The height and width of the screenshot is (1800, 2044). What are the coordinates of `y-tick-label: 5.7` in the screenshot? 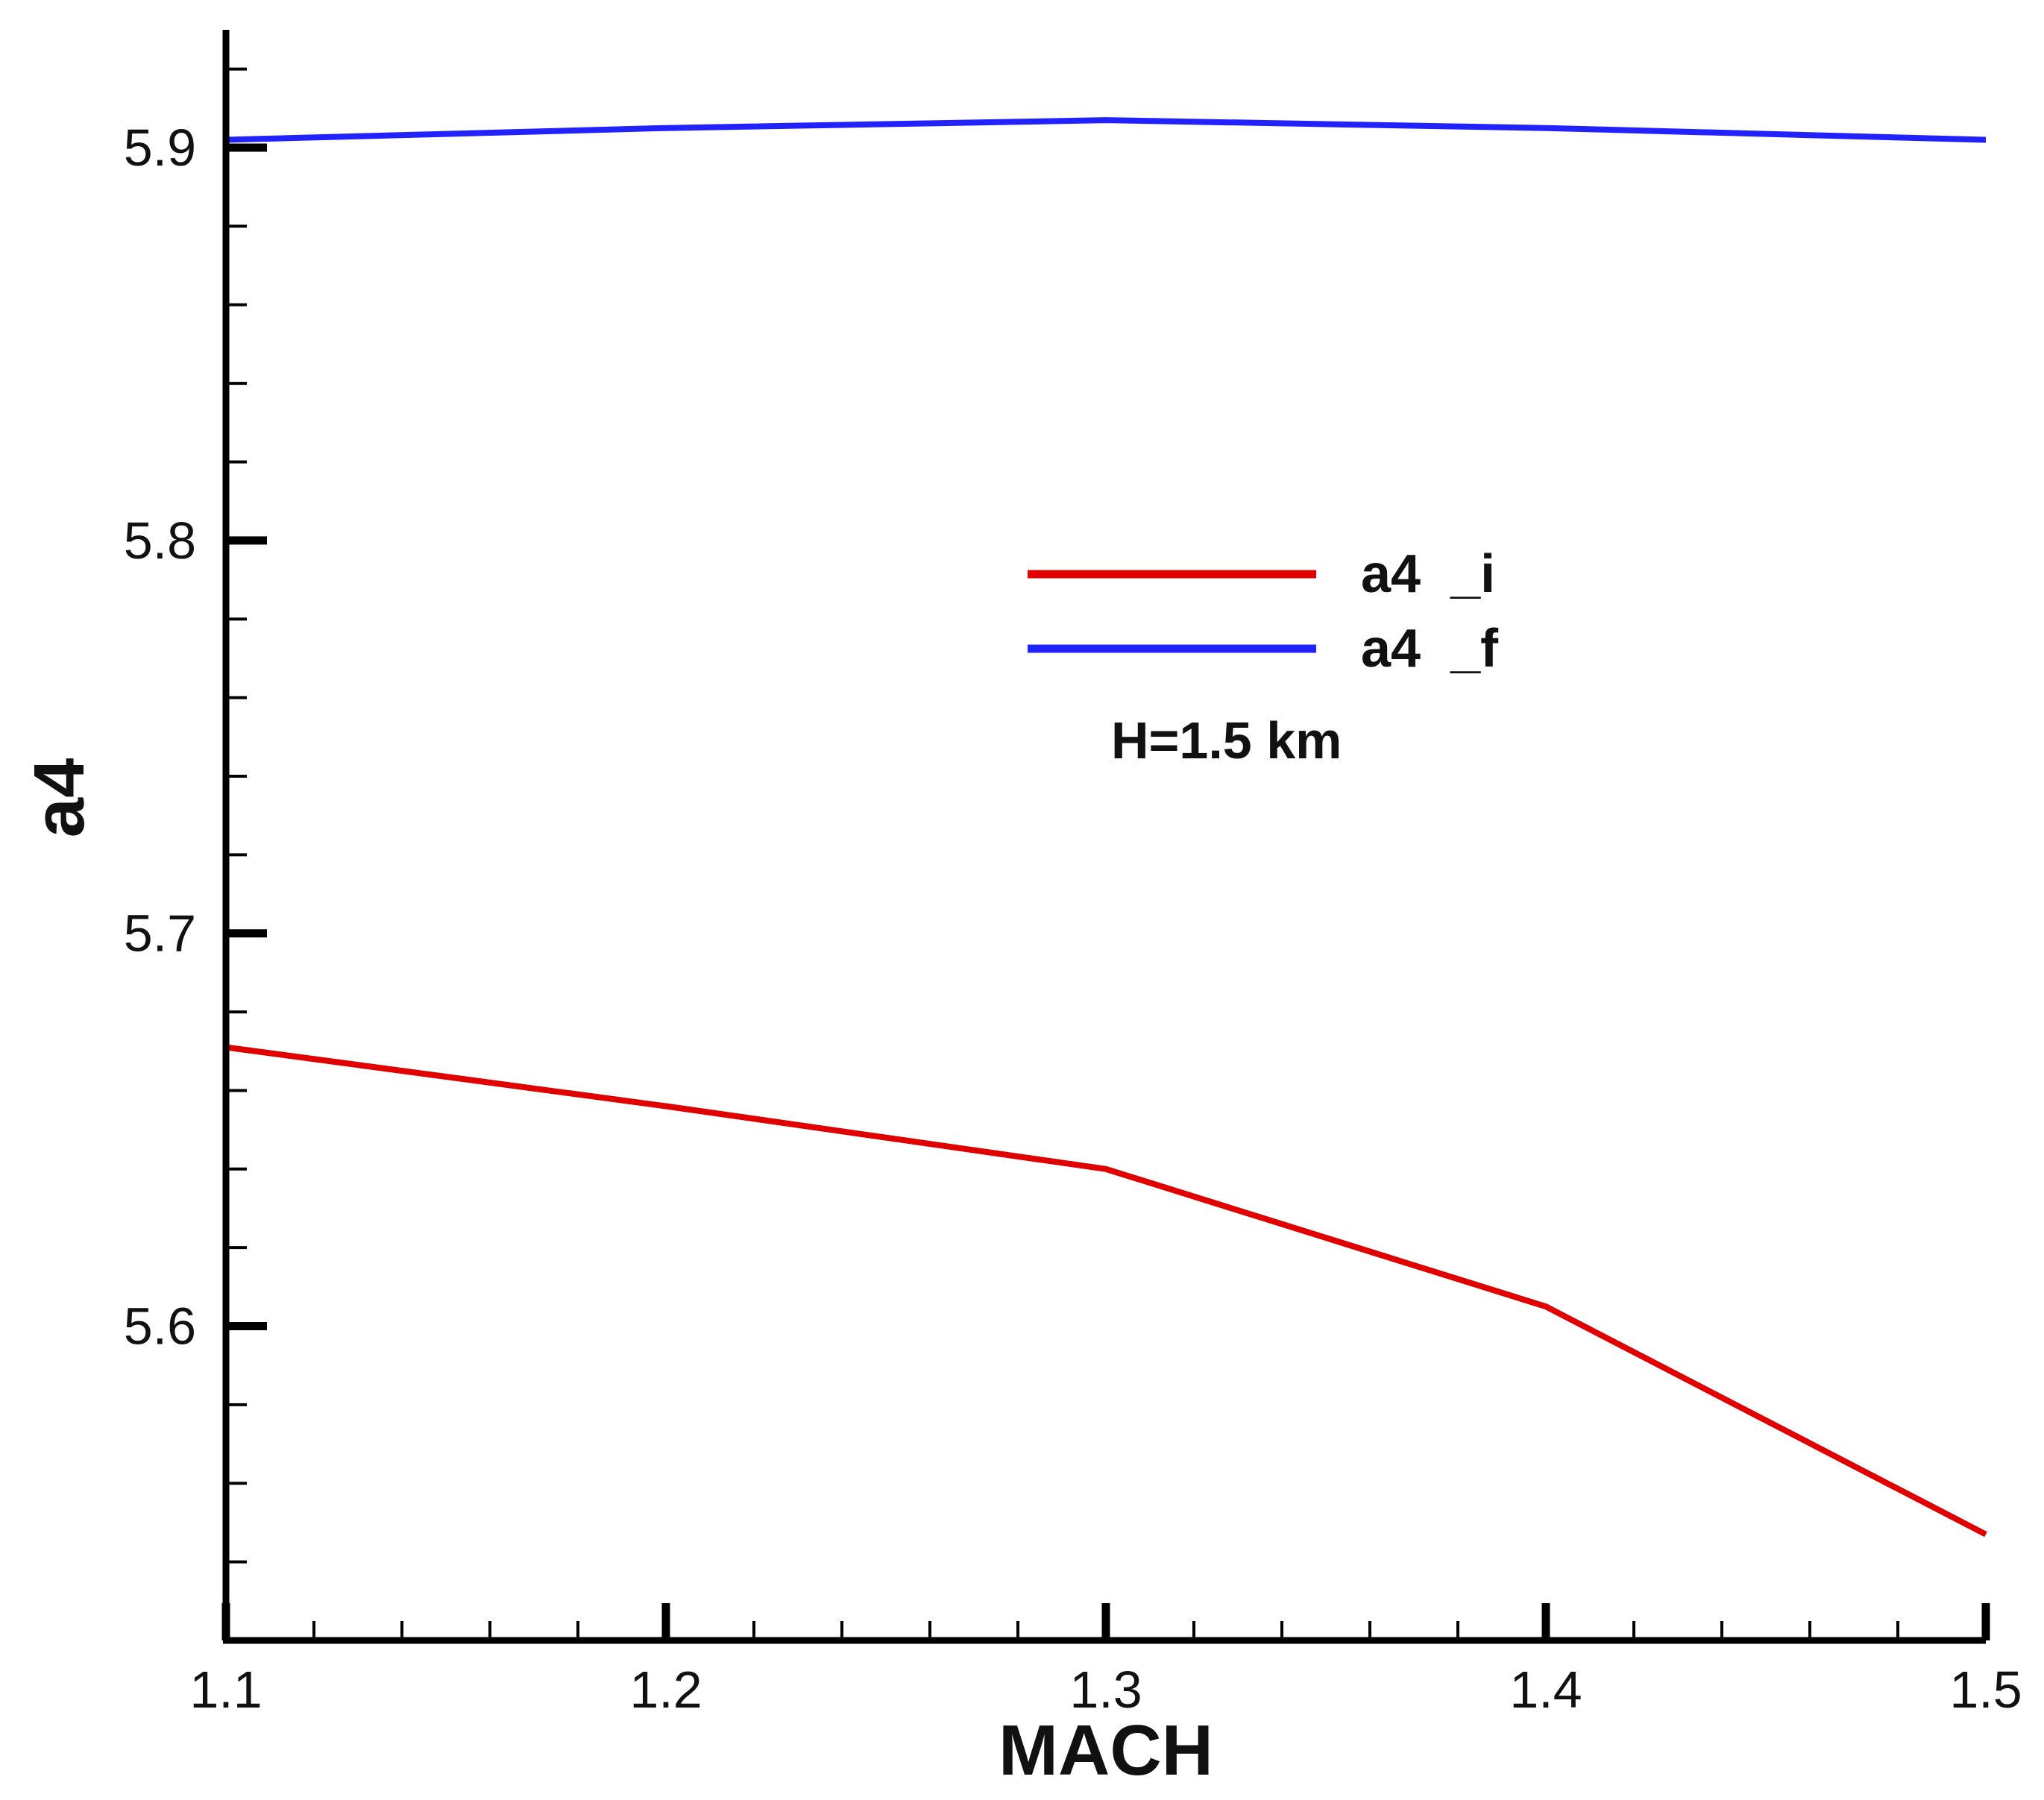 It's located at (160, 934).